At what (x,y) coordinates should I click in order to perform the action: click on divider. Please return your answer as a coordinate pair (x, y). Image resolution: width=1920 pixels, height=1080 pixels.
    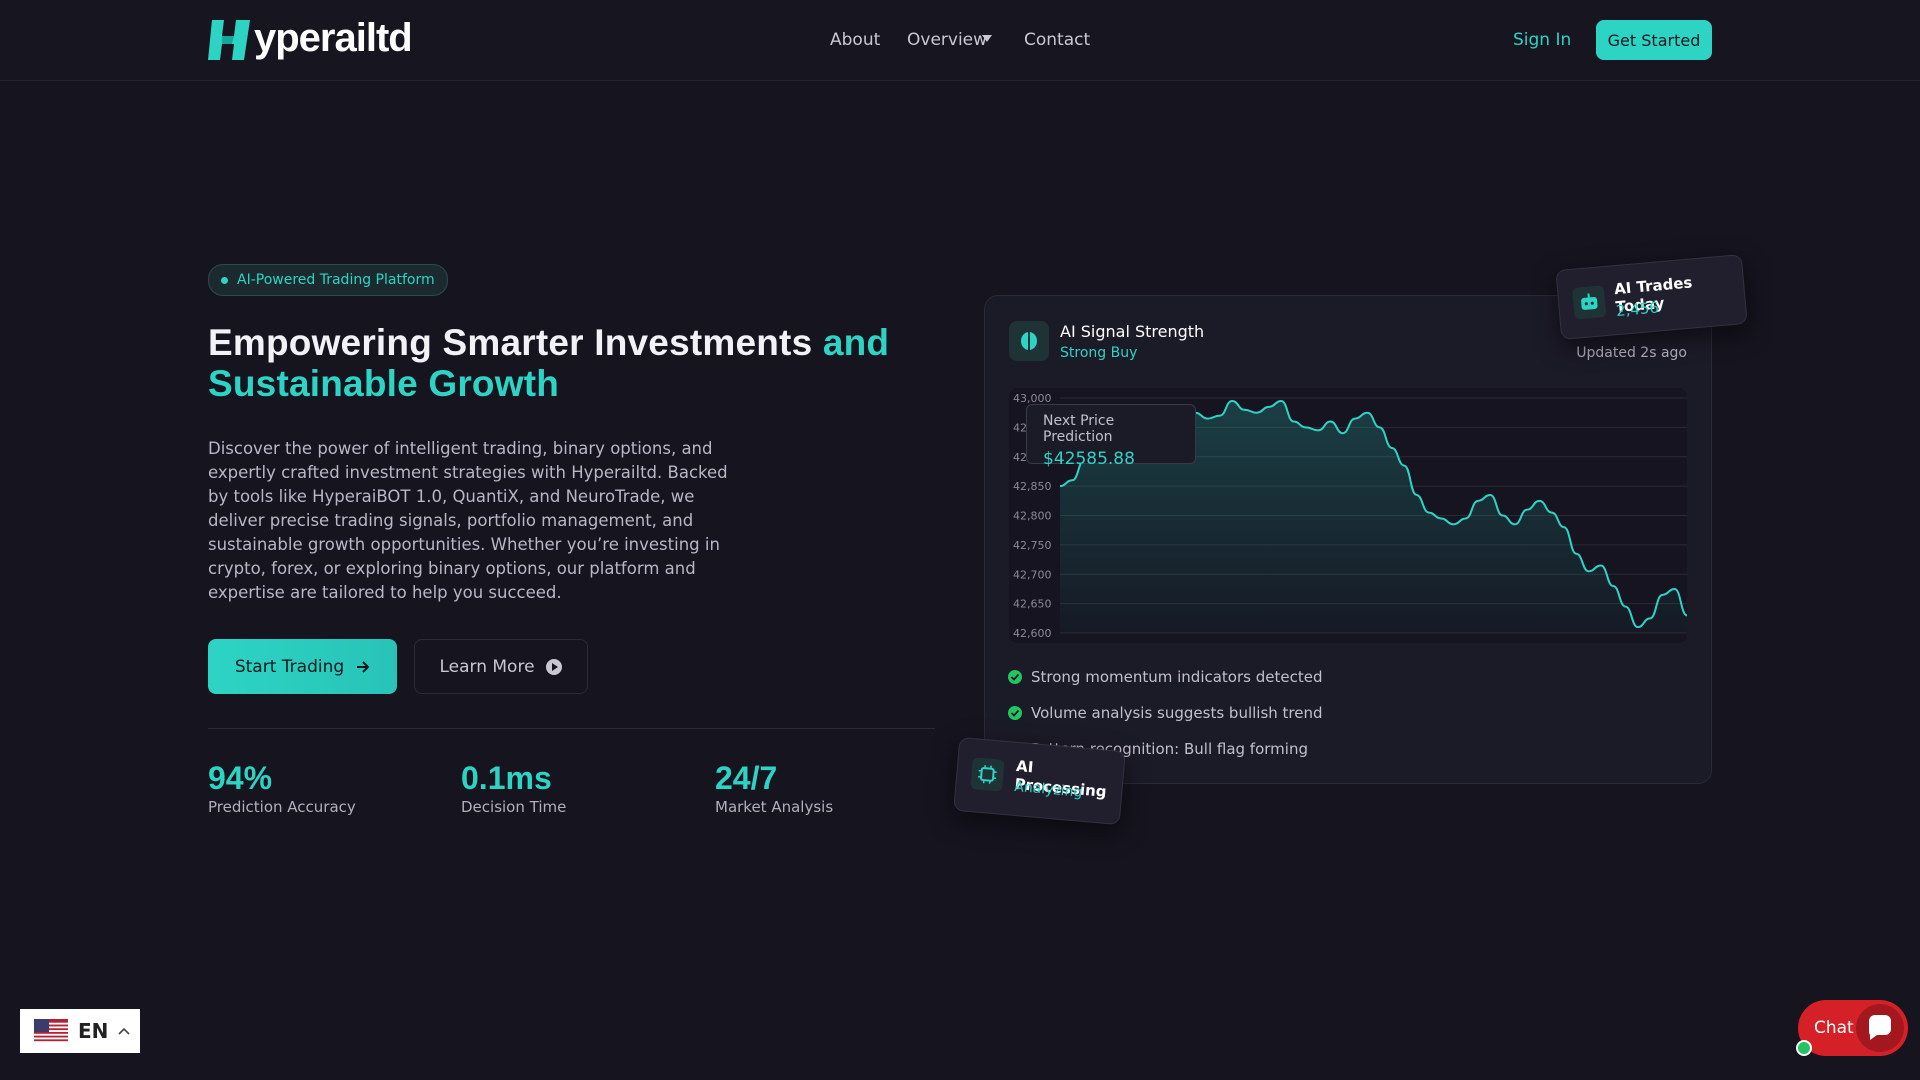
    Looking at the image, I should click on (571, 728).